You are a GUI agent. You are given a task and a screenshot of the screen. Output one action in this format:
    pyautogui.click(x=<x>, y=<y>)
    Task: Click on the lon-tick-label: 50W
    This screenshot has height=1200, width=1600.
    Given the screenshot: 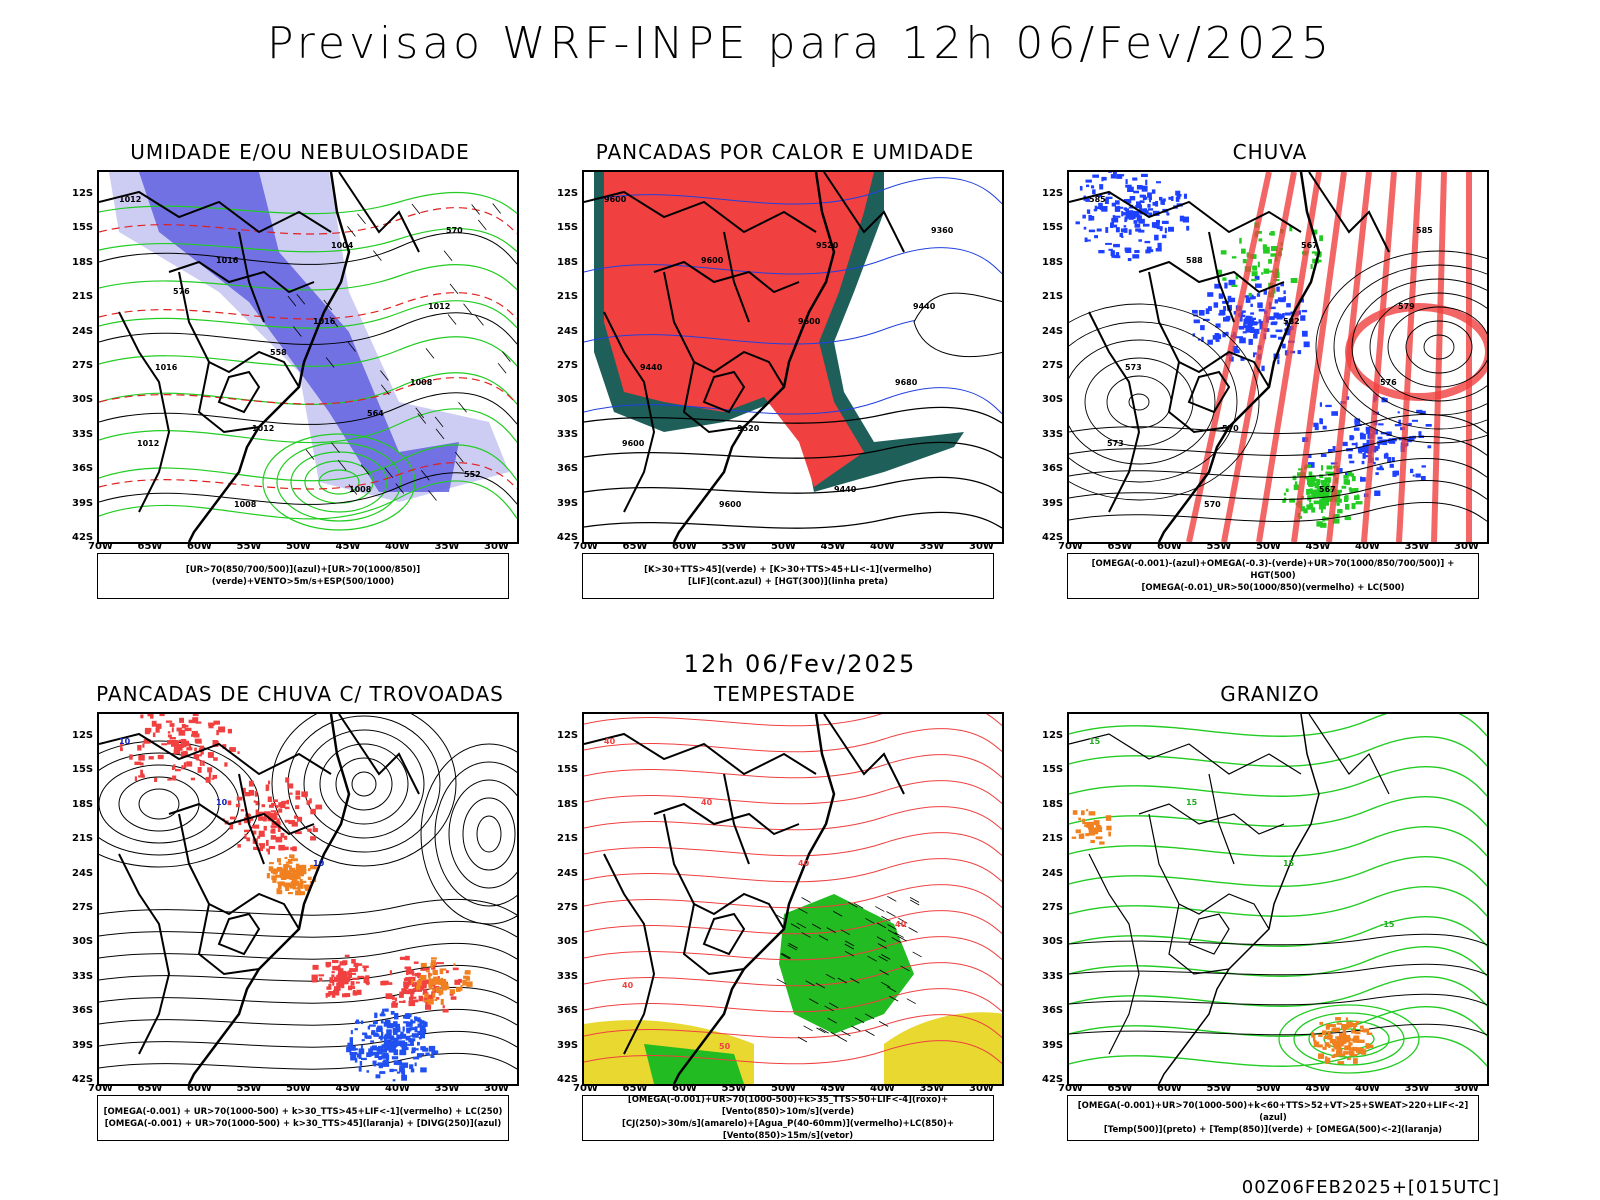 What is the action you would take?
    pyautogui.click(x=298, y=546)
    